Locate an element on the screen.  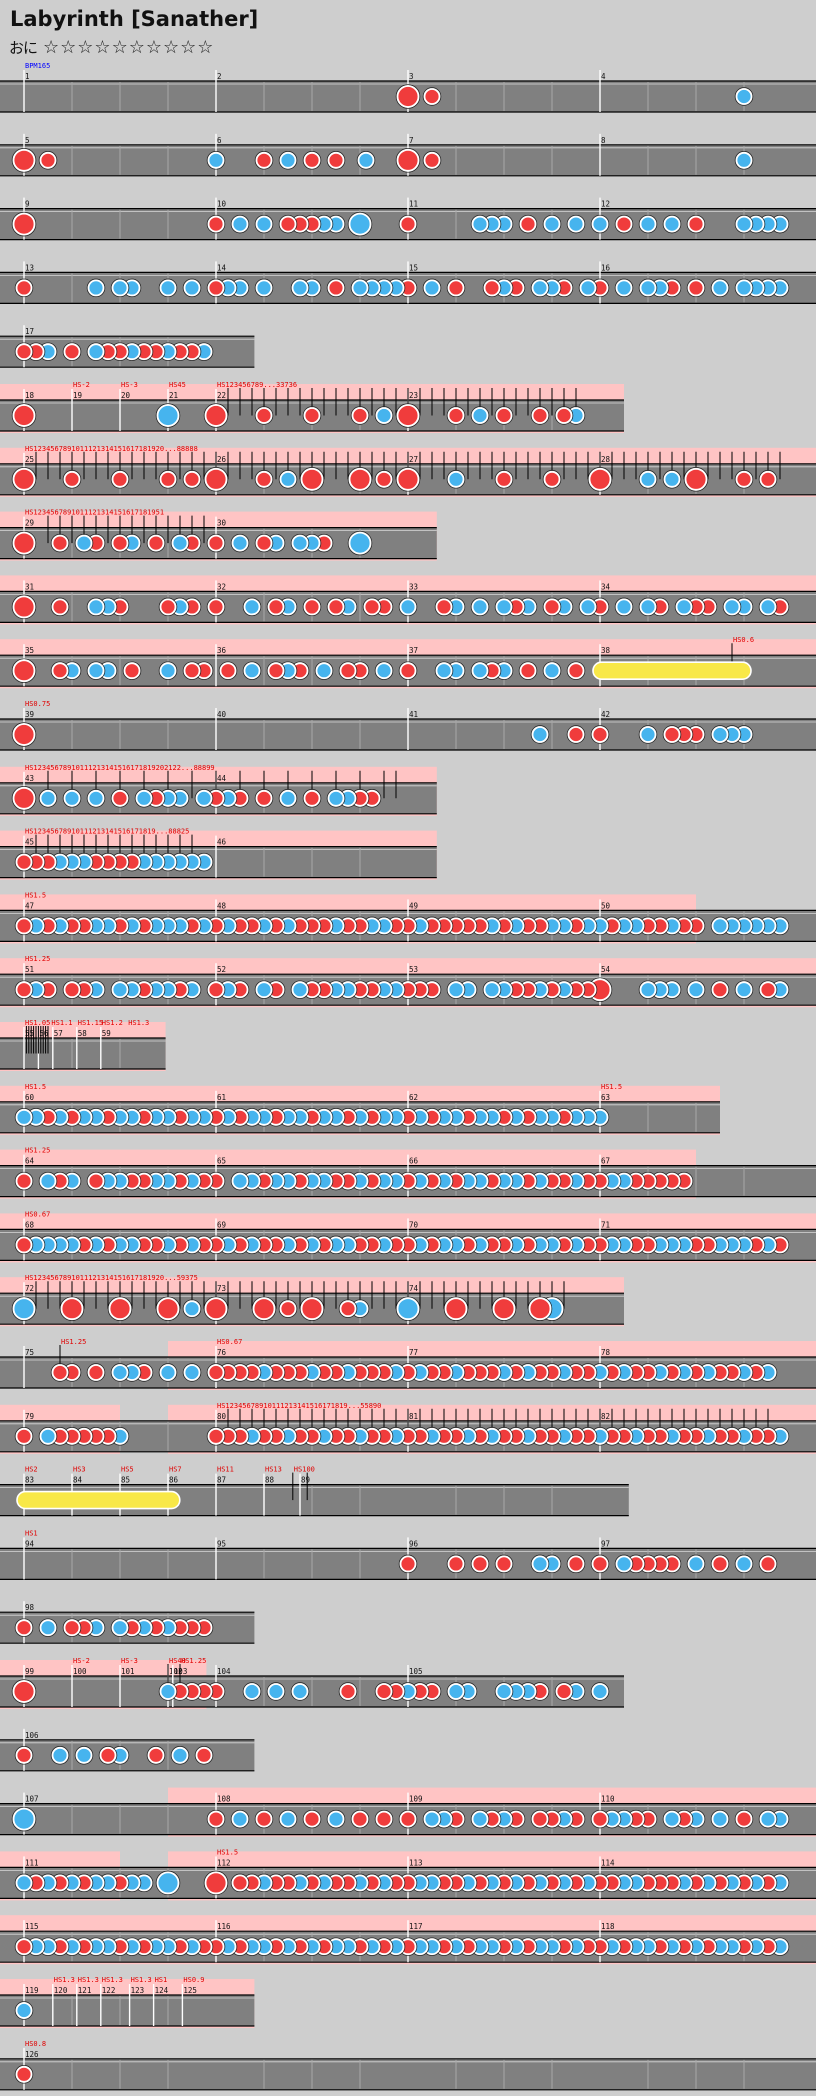
big-ka-note is located at coordinates (168, 1883).